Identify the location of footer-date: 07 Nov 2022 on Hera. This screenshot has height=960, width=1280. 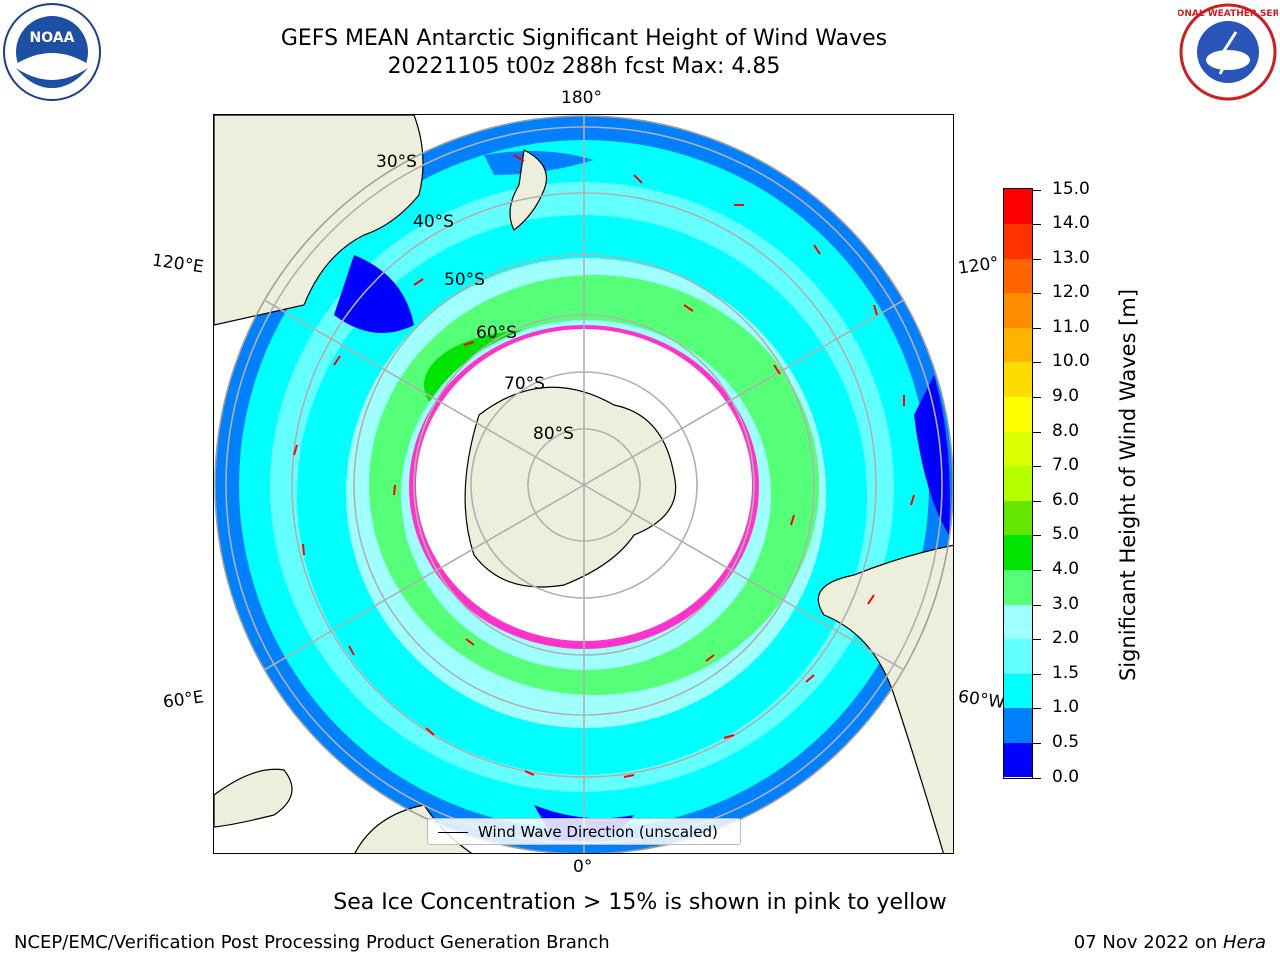
(1170, 942).